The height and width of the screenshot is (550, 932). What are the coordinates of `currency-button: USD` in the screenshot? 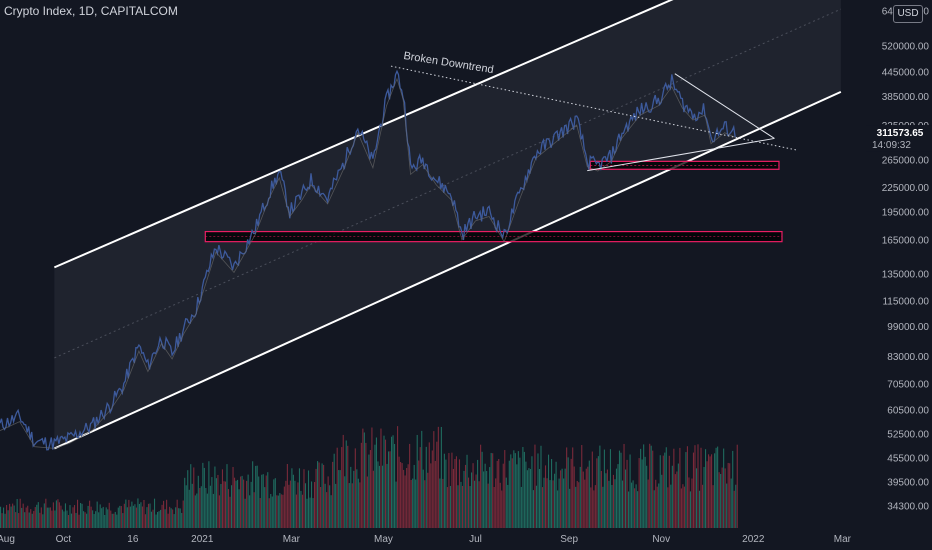 It's located at (908, 14).